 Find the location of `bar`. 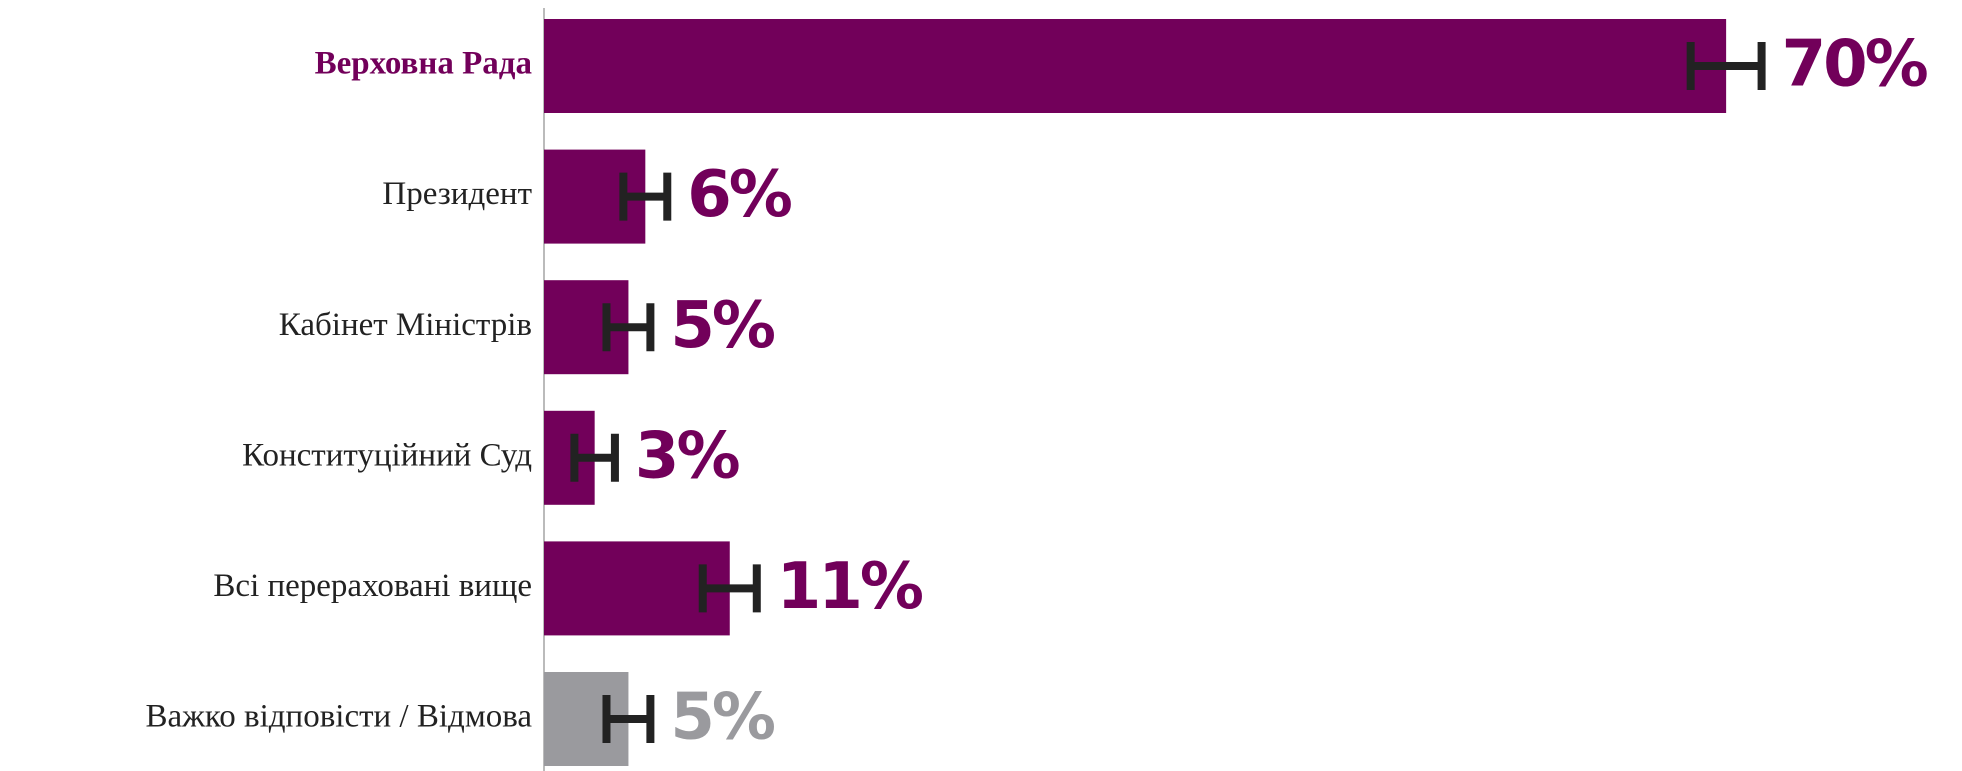

bar is located at coordinates (1135, 66).